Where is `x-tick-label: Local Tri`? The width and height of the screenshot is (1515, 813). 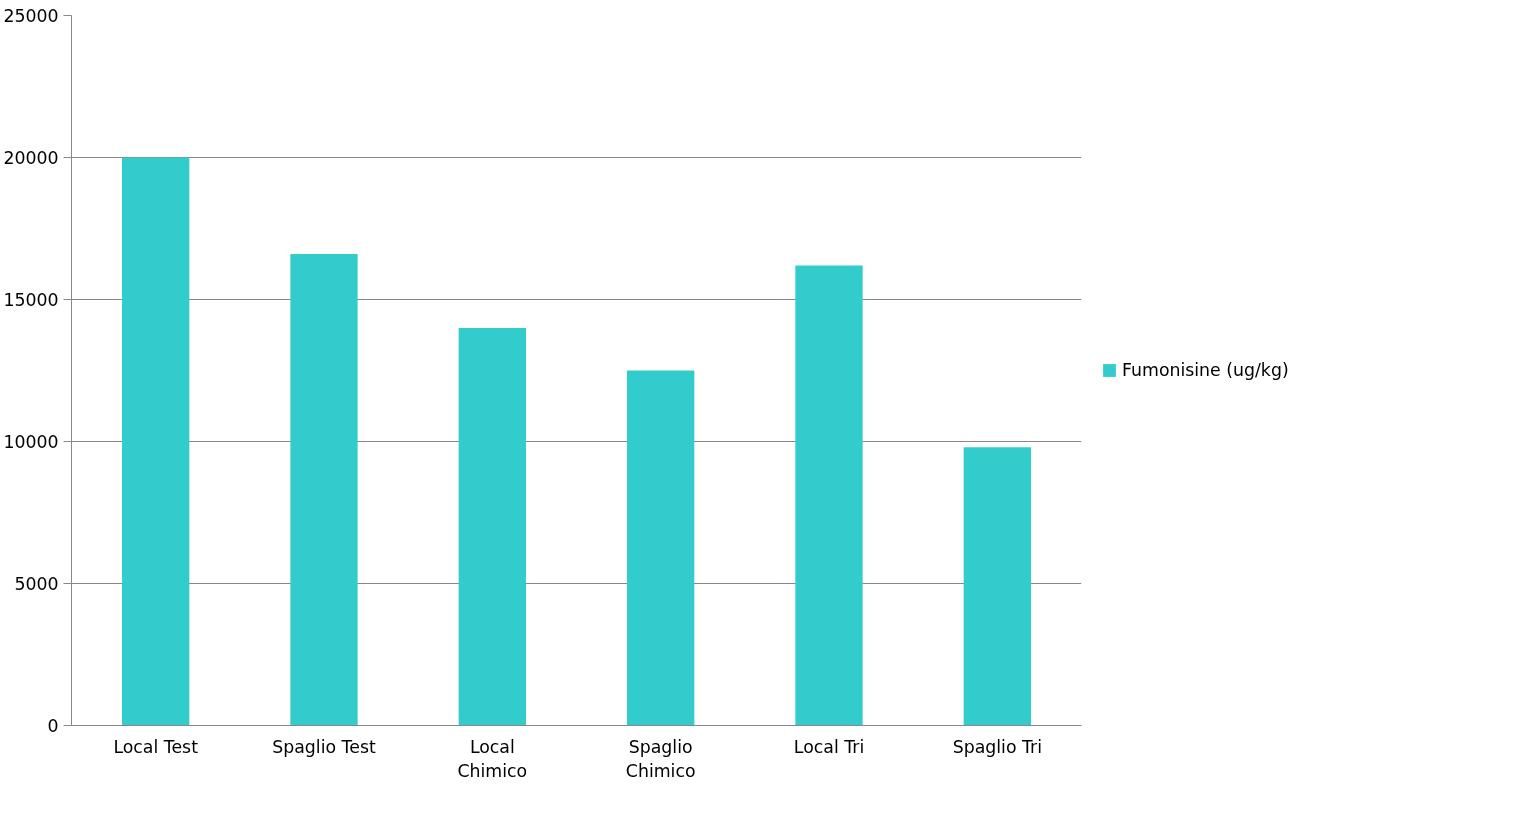
x-tick-label: Local Tri is located at coordinates (829, 746).